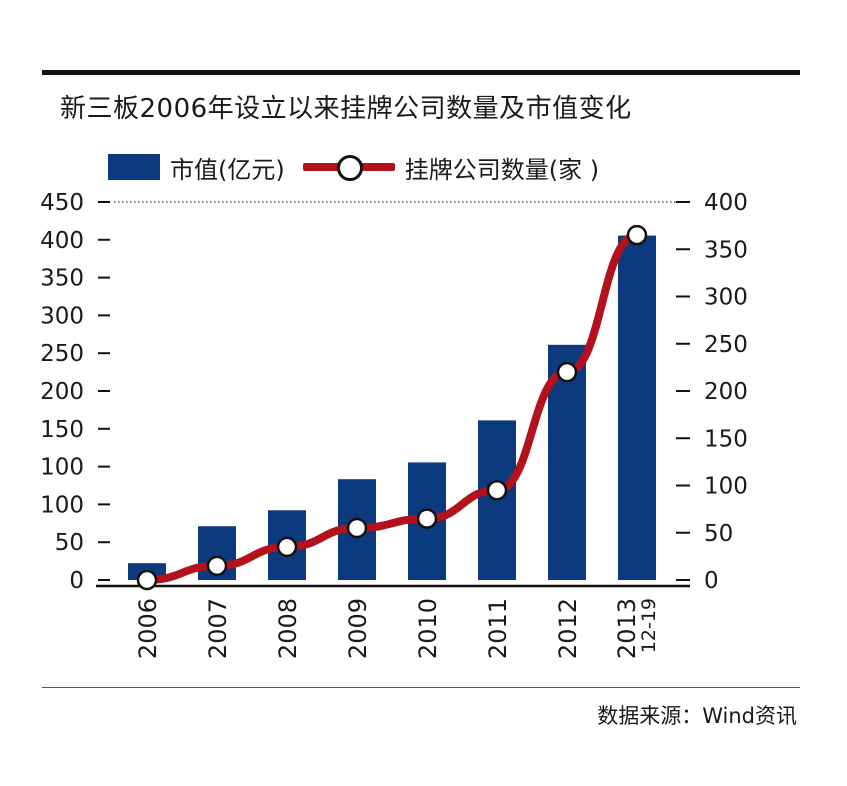 Image resolution: width=847 pixels, height=786 pixels. What do you see at coordinates (726, 345) in the screenshot?
I see `right-tick-label: 250` at bounding box center [726, 345].